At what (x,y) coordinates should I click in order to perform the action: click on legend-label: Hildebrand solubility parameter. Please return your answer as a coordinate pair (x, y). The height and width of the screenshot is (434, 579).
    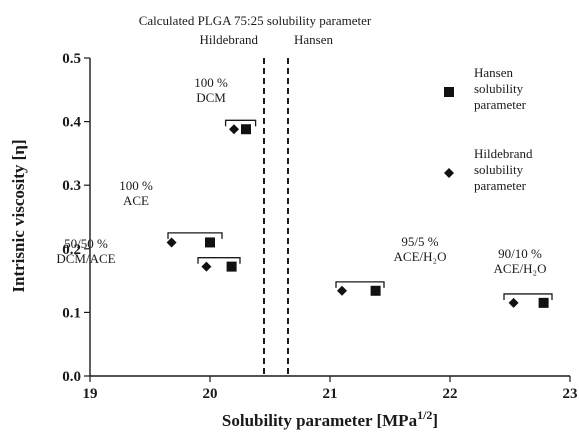
    Looking at the image, I should click on (503, 169).